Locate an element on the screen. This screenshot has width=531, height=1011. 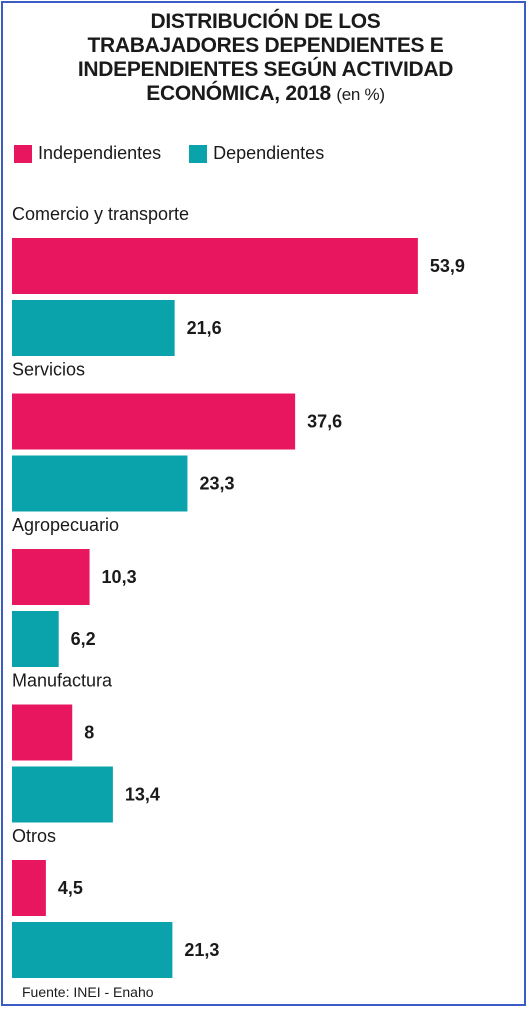
legend-label-independientes: Independientes is located at coordinates (100, 153).